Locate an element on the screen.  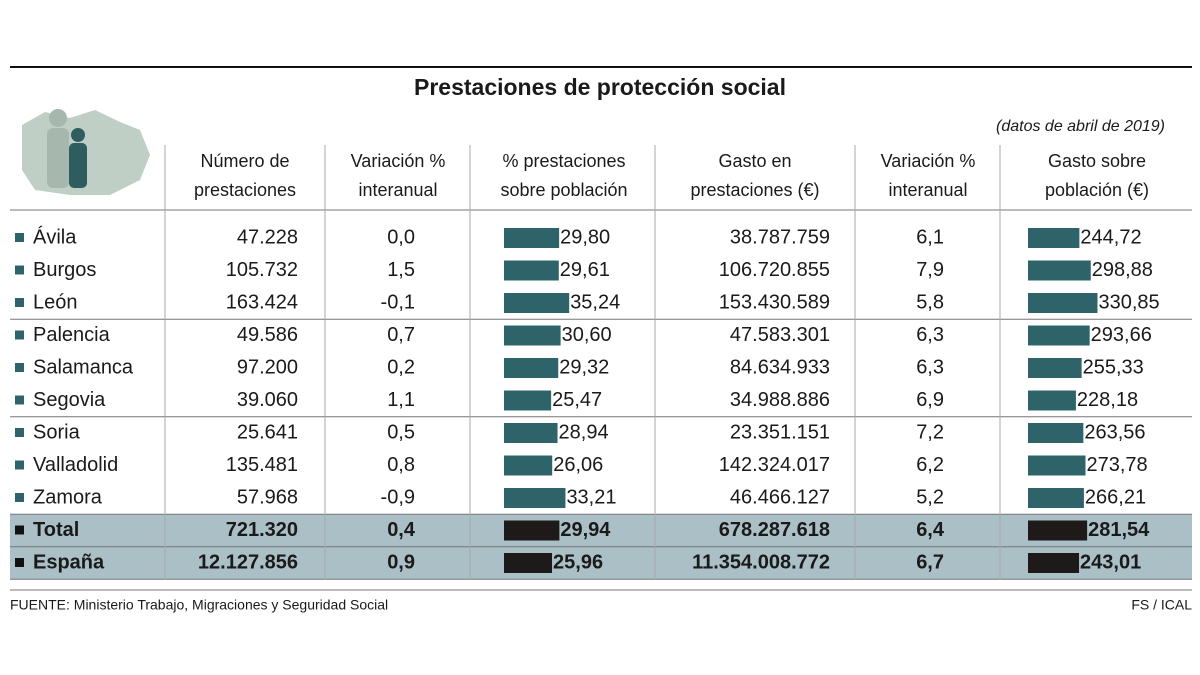
cell-value: 38.787.759 is located at coordinates (780, 237).